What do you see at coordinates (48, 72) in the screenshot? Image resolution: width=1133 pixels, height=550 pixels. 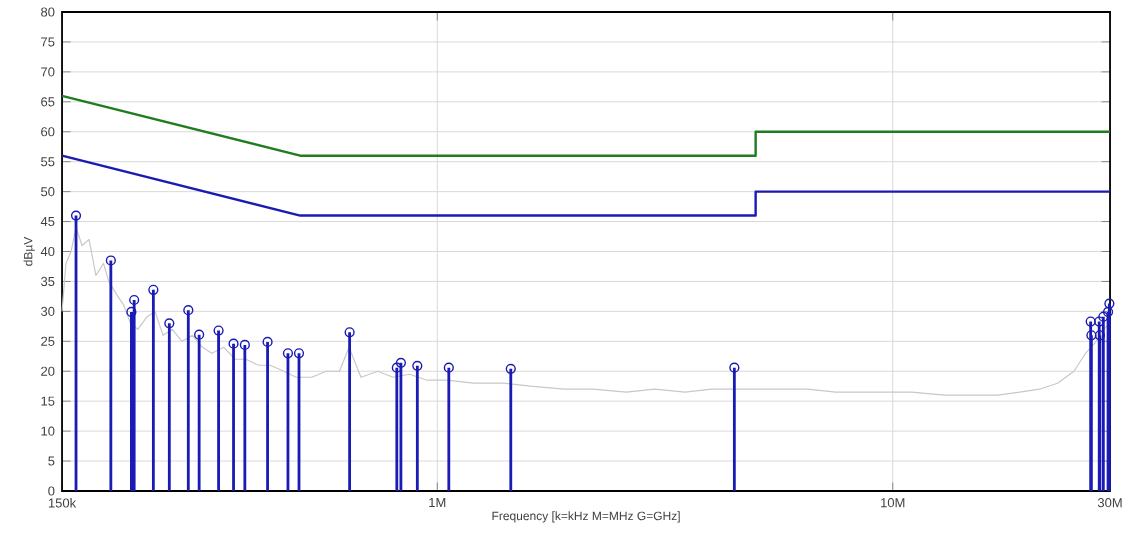 I see `y-tick-label: 70` at bounding box center [48, 72].